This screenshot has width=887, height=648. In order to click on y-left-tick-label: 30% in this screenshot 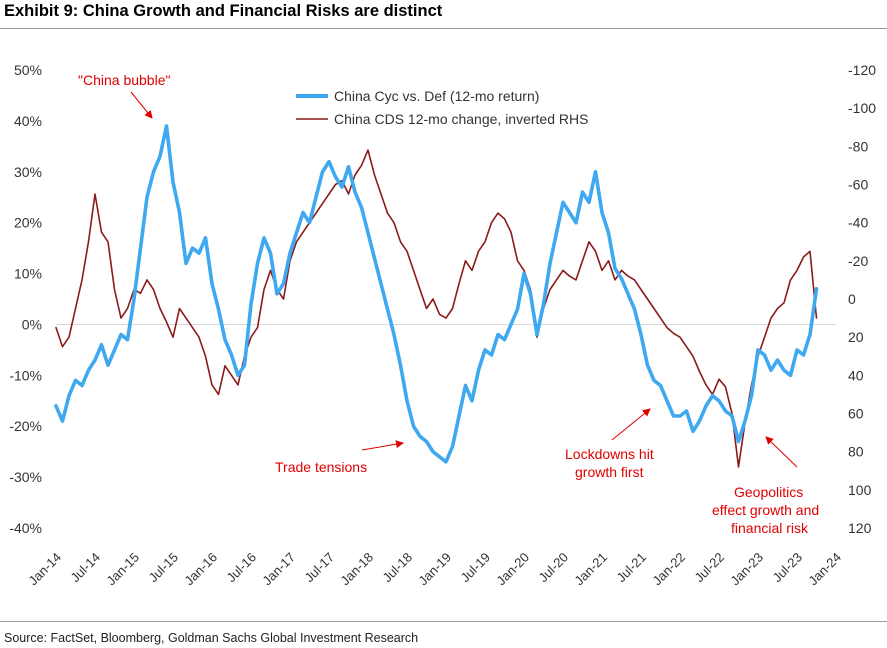, I will do `click(28, 172)`.